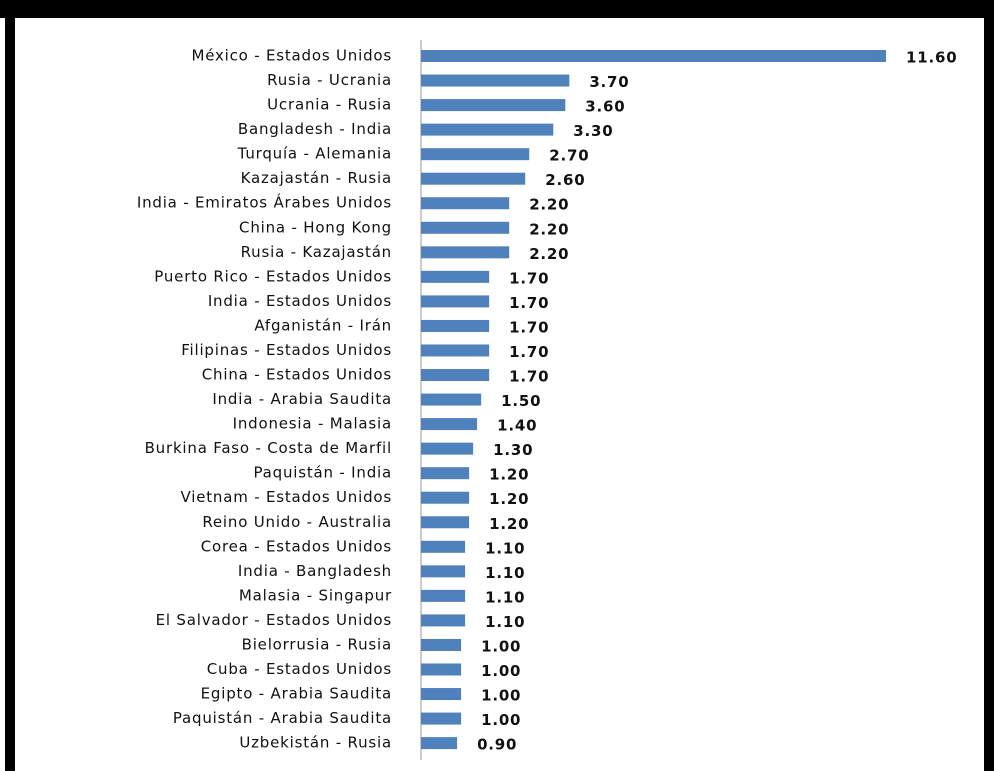 The image size is (994, 771). Describe the element at coordinates (317, 644) in the screenshot. I see `category-label: Bielorrusia - Rusia` at that location.